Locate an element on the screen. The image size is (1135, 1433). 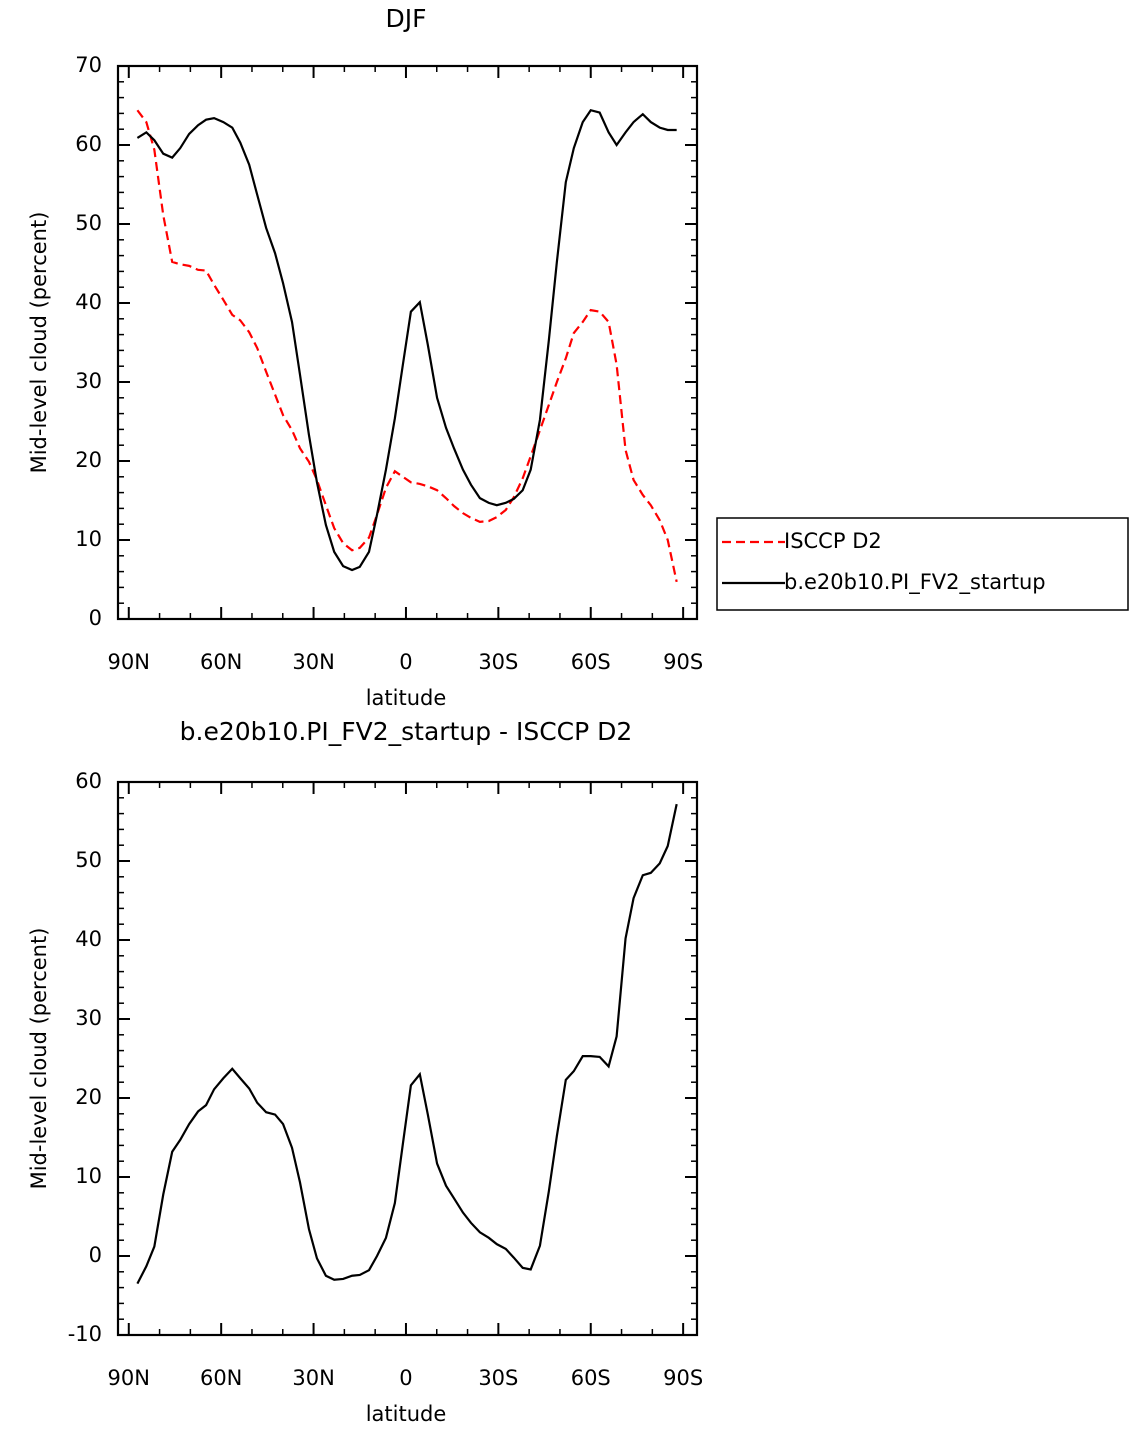
y-tick-label: -10 is located at coordinates (85, 1334).